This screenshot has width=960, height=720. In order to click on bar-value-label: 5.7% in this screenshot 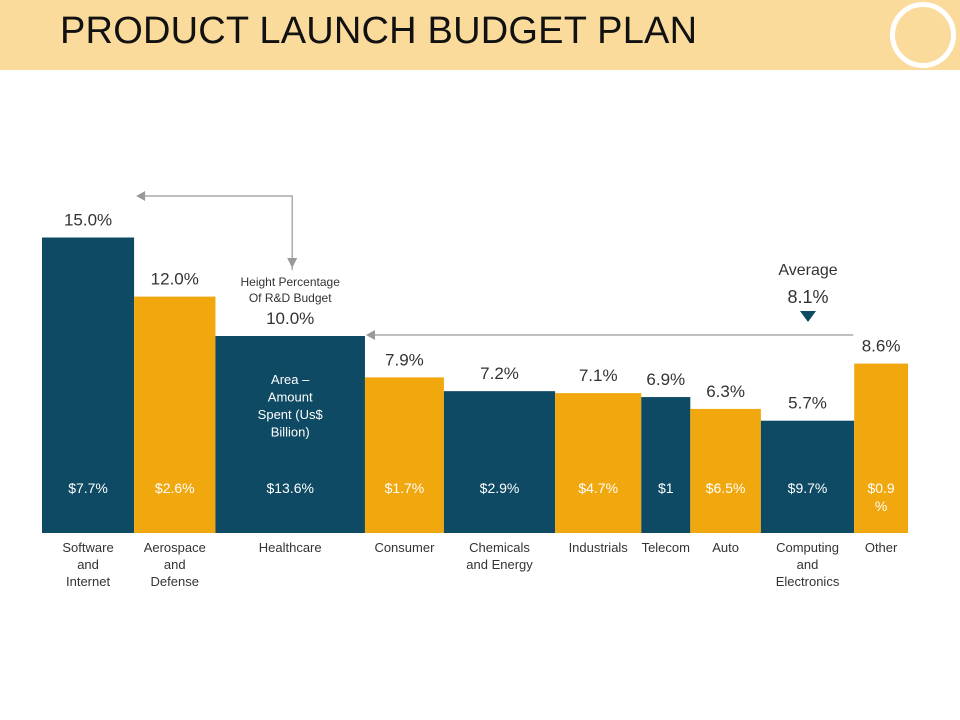, I will do `click(807, 403)`.